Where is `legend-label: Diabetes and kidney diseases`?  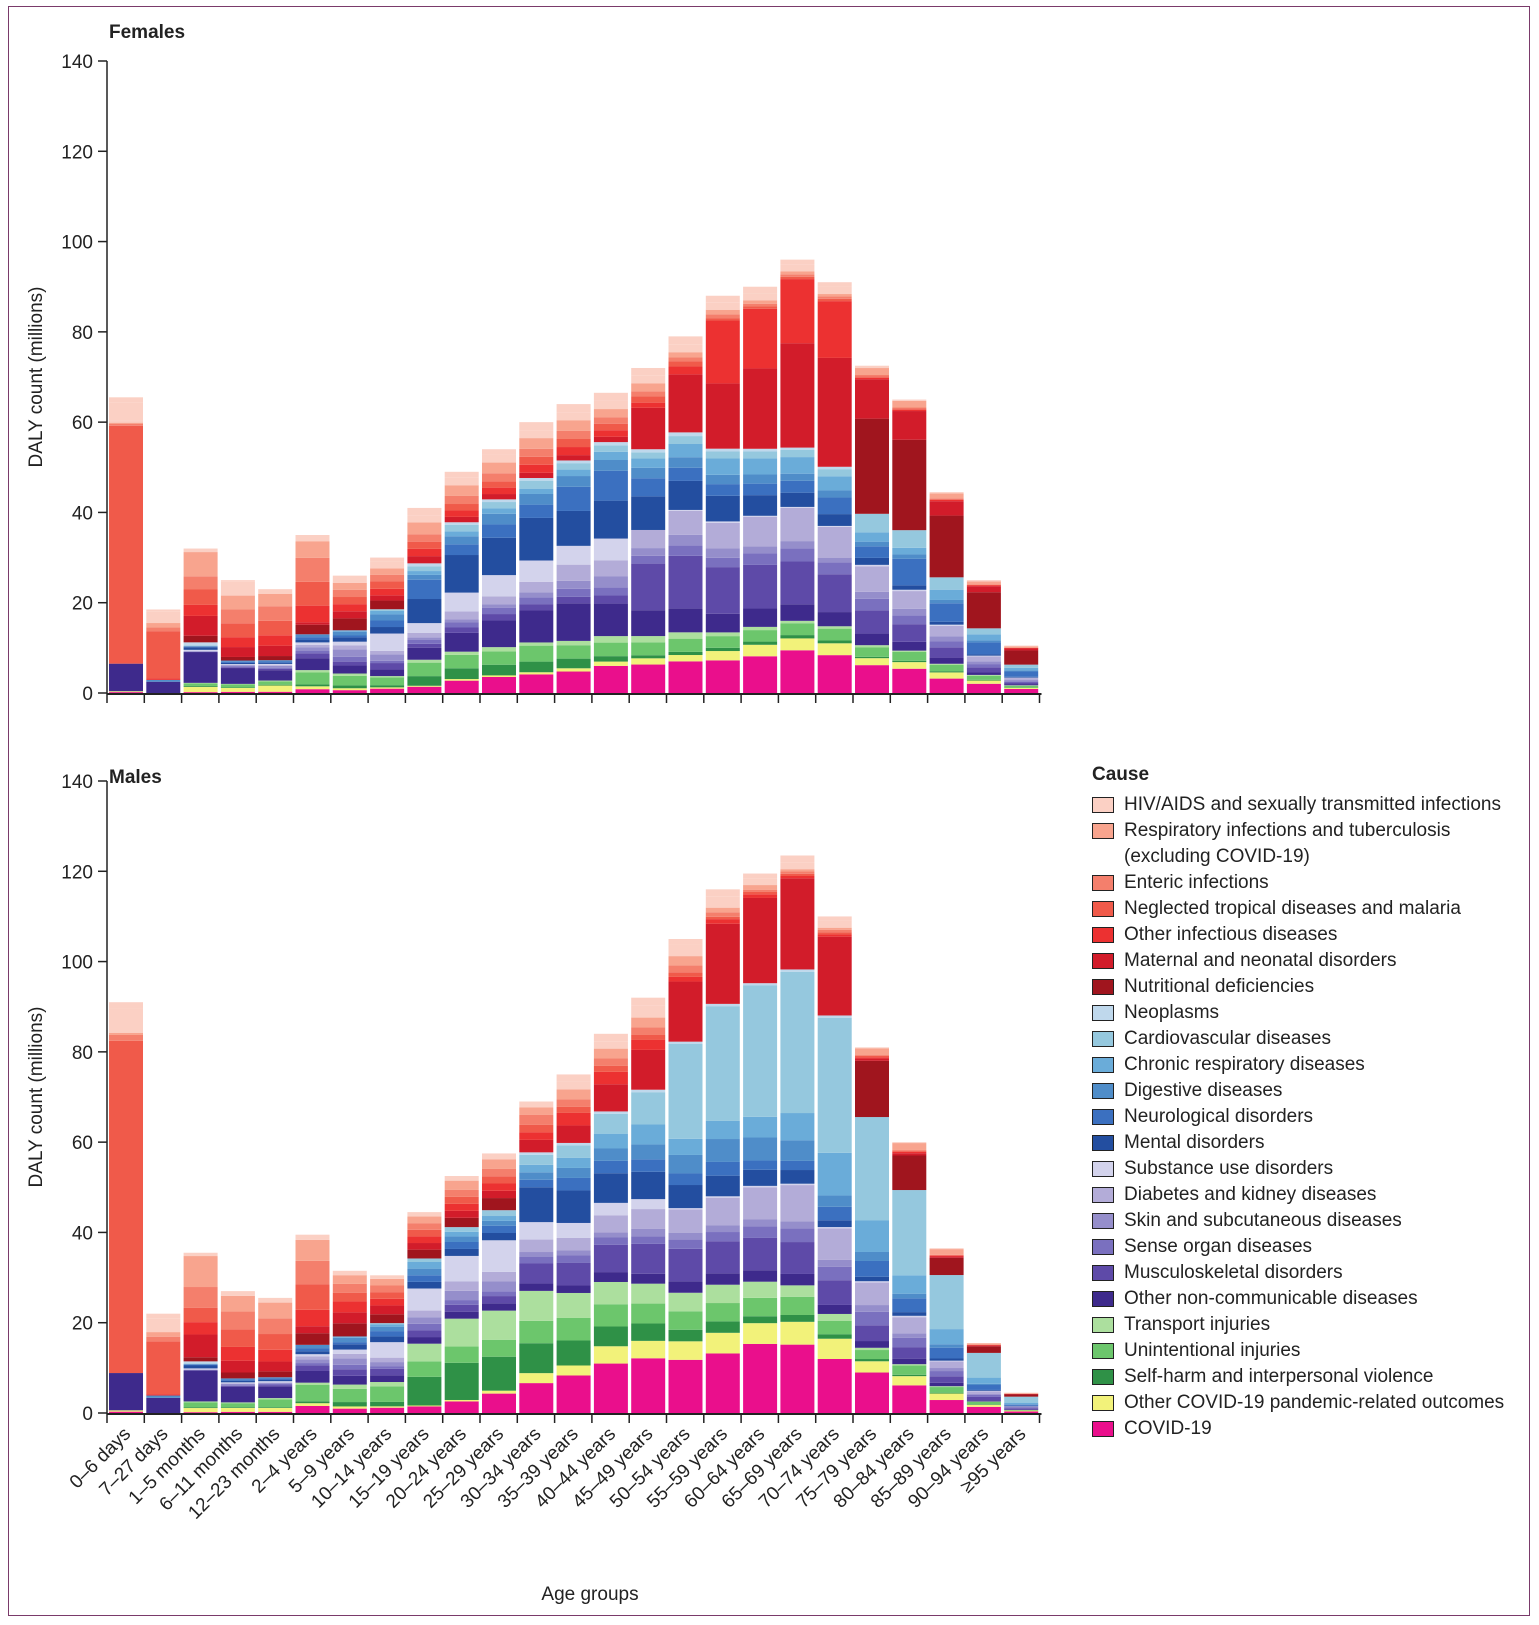 legend-label: Diabetes and kidney diseases is located at coordinates (1250, 1194).